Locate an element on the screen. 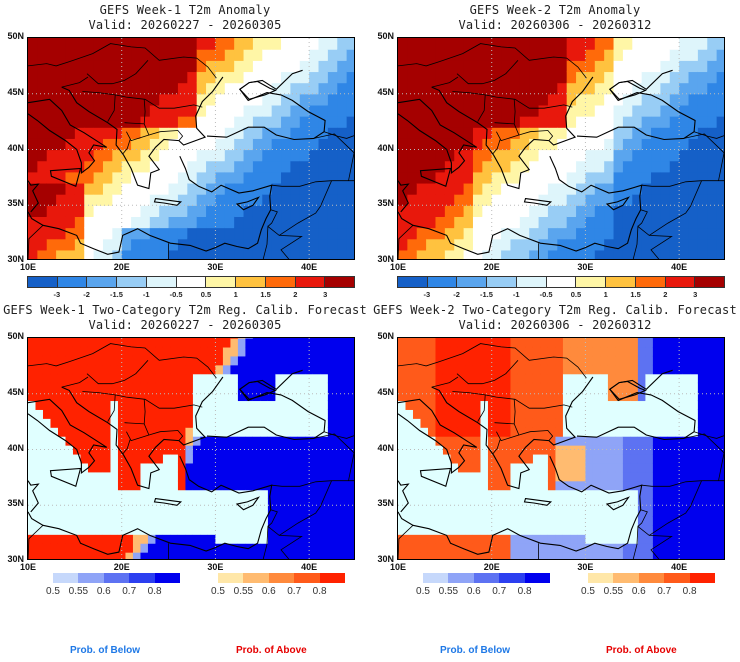 The image size is (740, 662). lat-tick-label: 50N is located at coordinates (385, 36).